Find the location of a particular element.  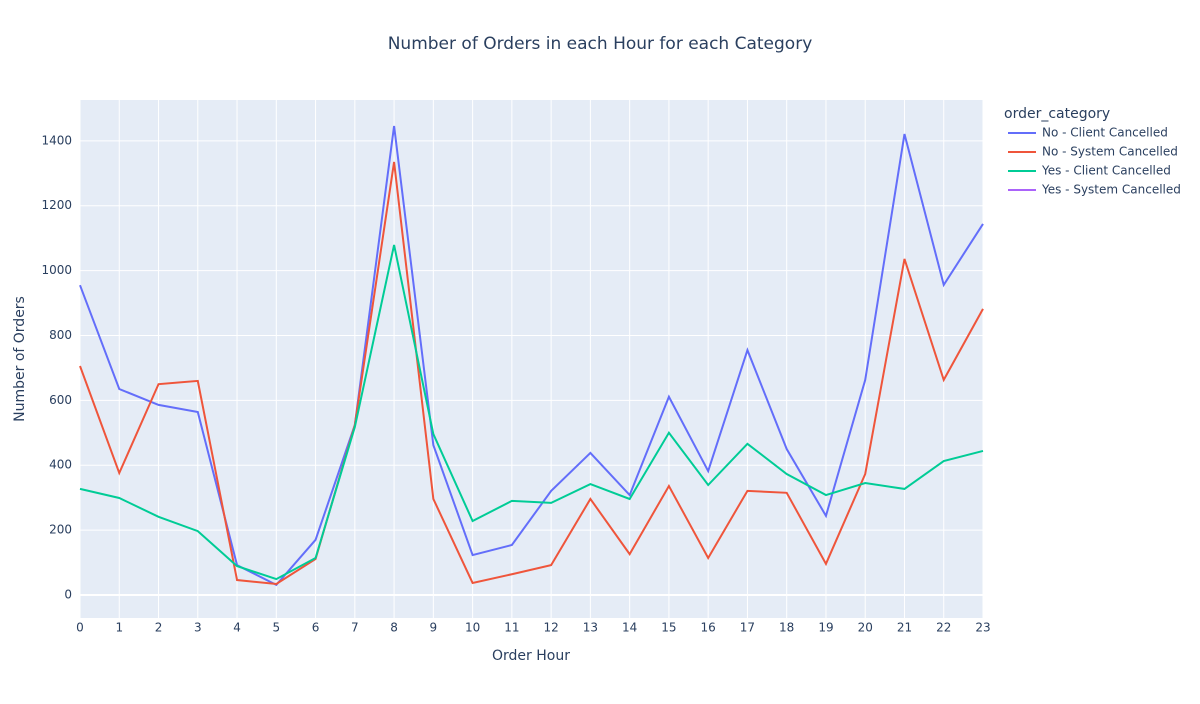

x-tick-label: 23 is located at coordinates (982, 628).